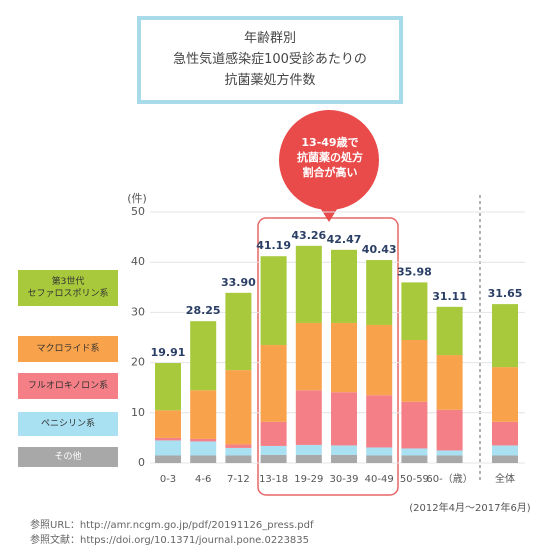 This screenshot has width=541, height=551. Describe the element at coordinates (329, 214) in the screenshot. I see `callout-tail` at that location.